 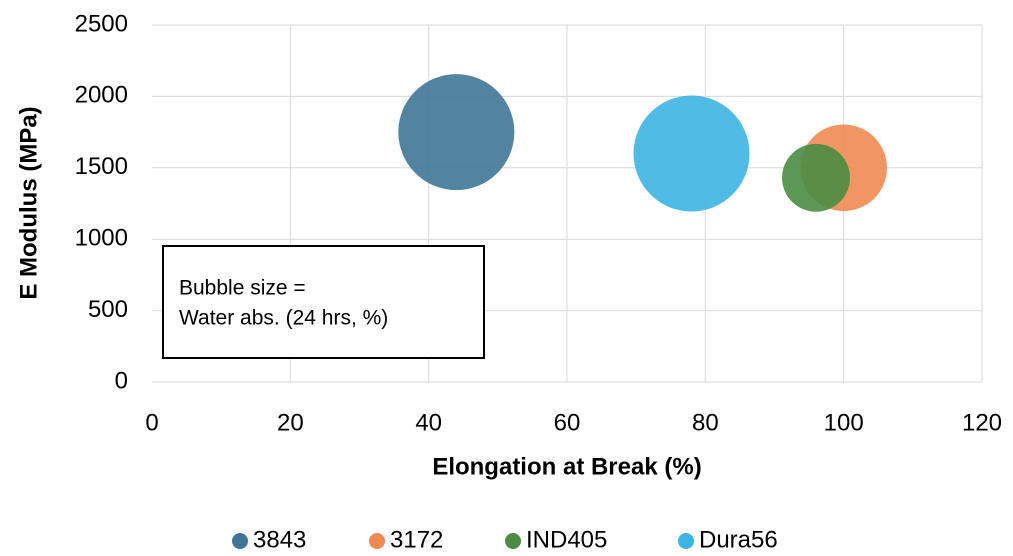 What do you see at coordinates (28, 202) in the screenshot?
I see `y-axis-label: E Modulus (MPa)` at bounding box center [28, 202].